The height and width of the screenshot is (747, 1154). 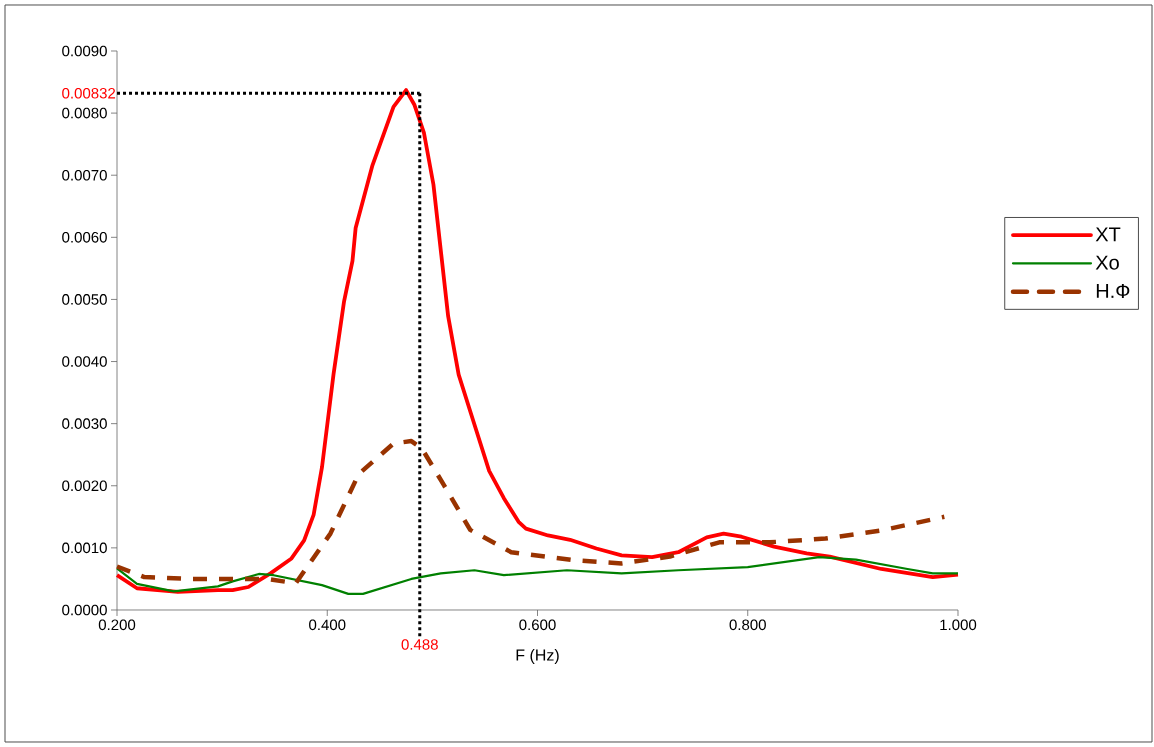 What do you see at coordinates (537, 625) in the screenshot?
I see `x-tick-label: 0.600` at bounding box center [537, 625].